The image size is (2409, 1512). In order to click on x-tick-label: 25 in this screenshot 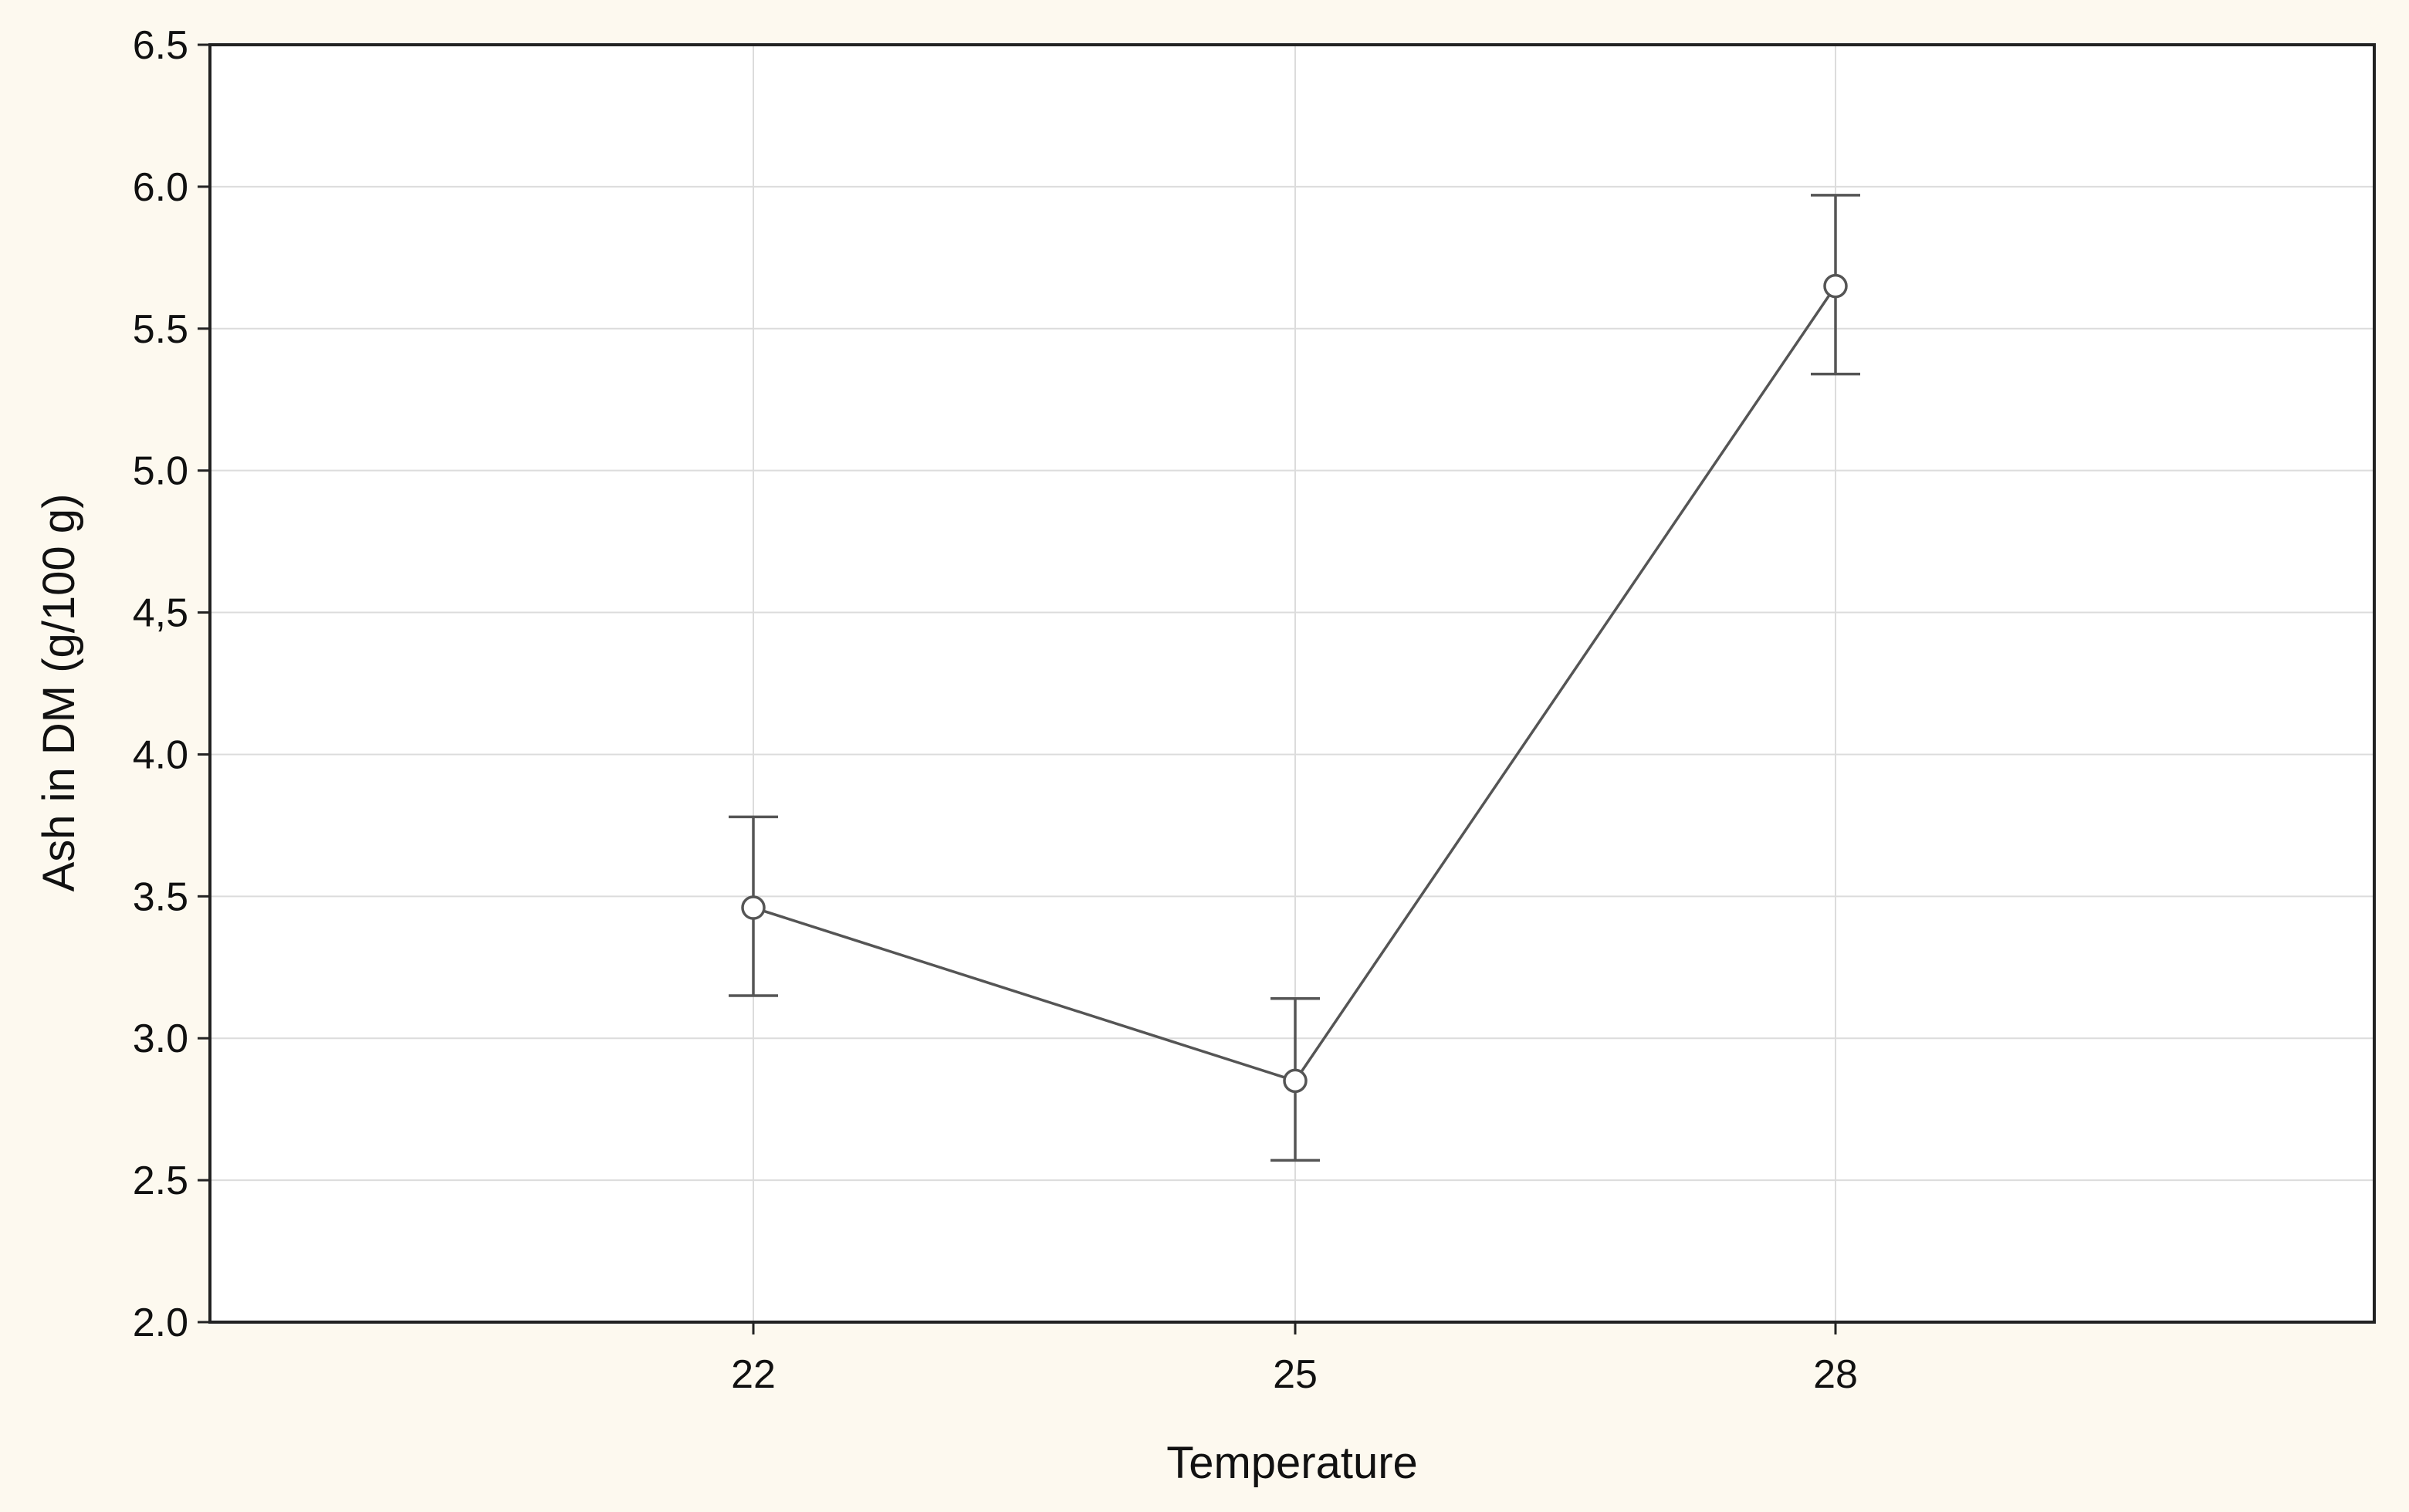, I will do `click(1295, 1374)`.